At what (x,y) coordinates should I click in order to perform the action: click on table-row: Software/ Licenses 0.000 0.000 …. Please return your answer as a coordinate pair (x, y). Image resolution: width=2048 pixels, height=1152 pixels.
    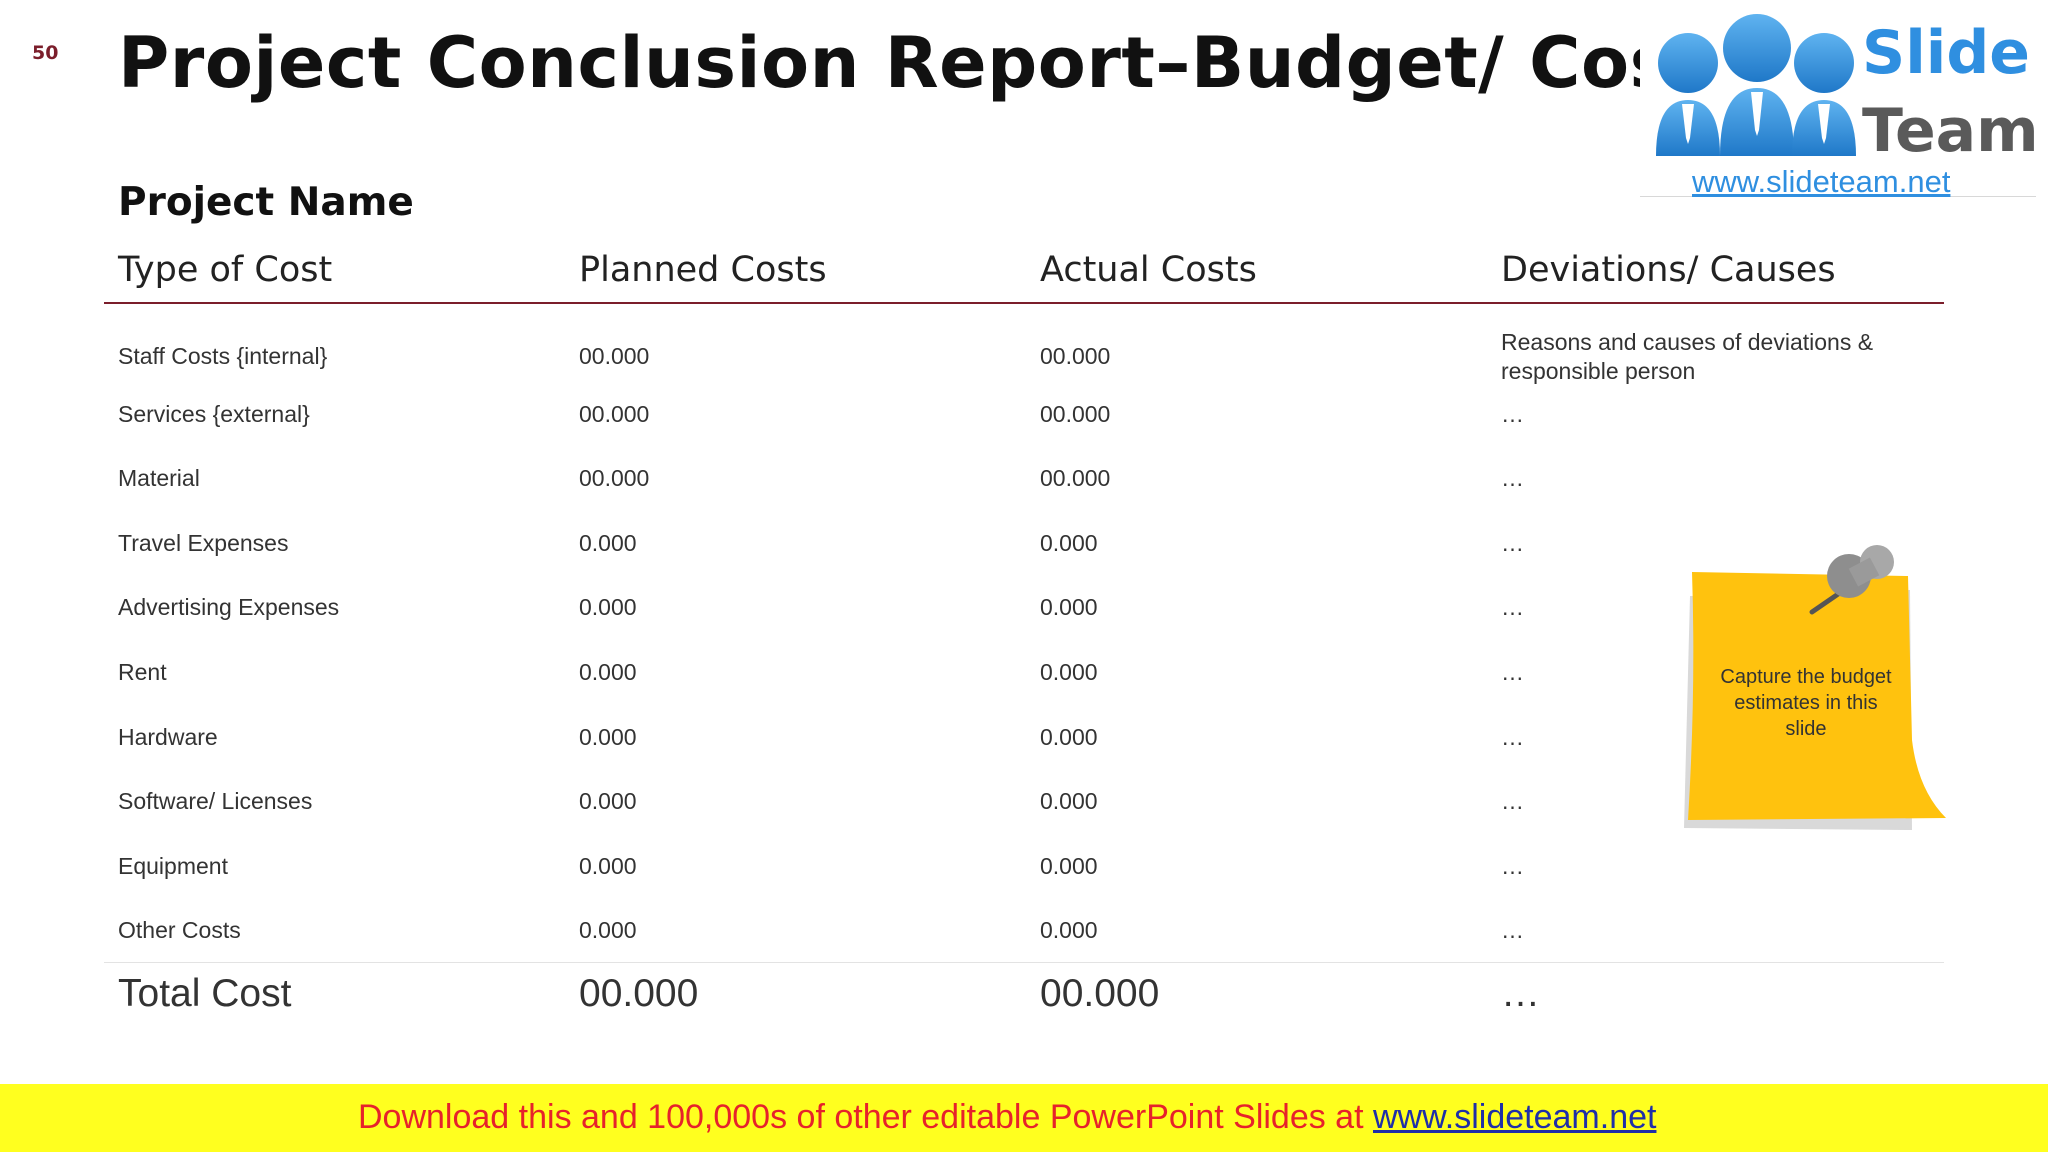
    Looking at the image, I should click on (1024, 812).